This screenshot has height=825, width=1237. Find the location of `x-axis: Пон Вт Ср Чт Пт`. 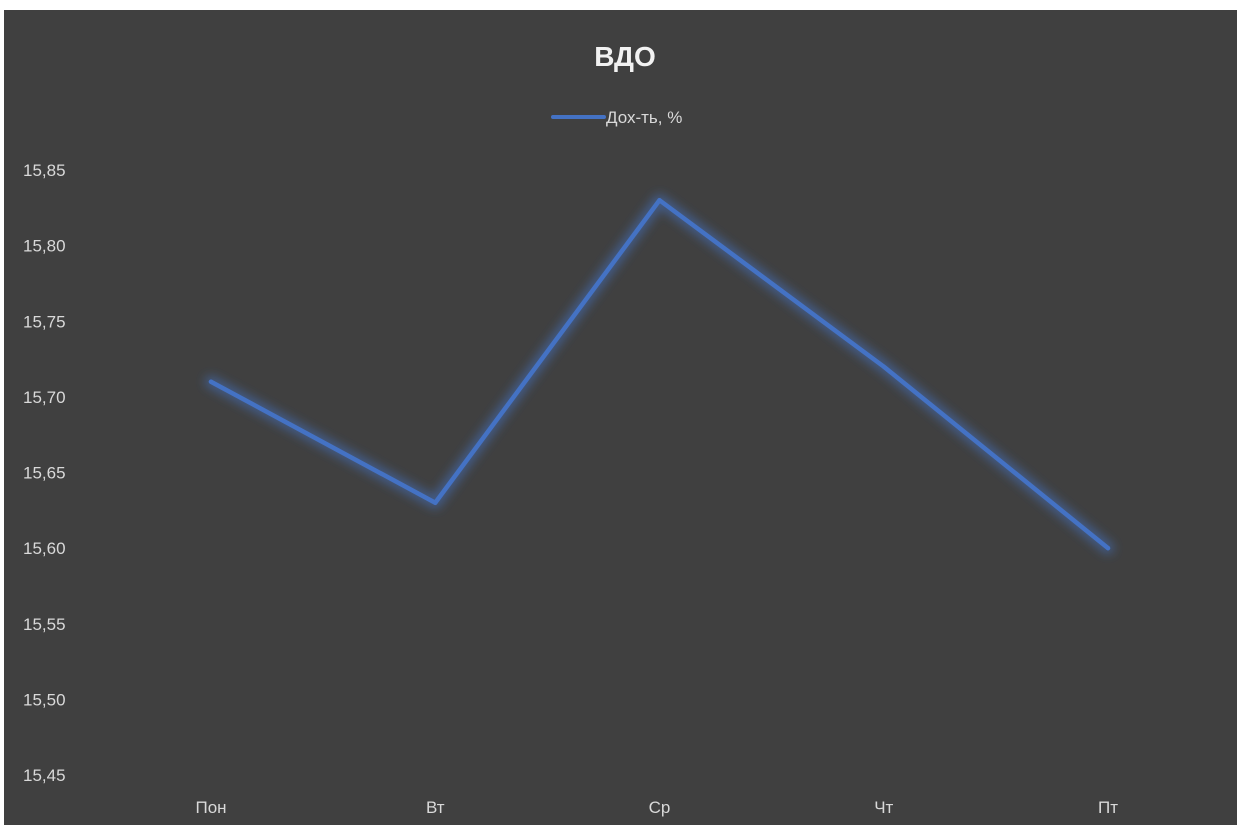

x-axis: Пон Вт Ср Чт Пт is located at coordinates (656, 807).